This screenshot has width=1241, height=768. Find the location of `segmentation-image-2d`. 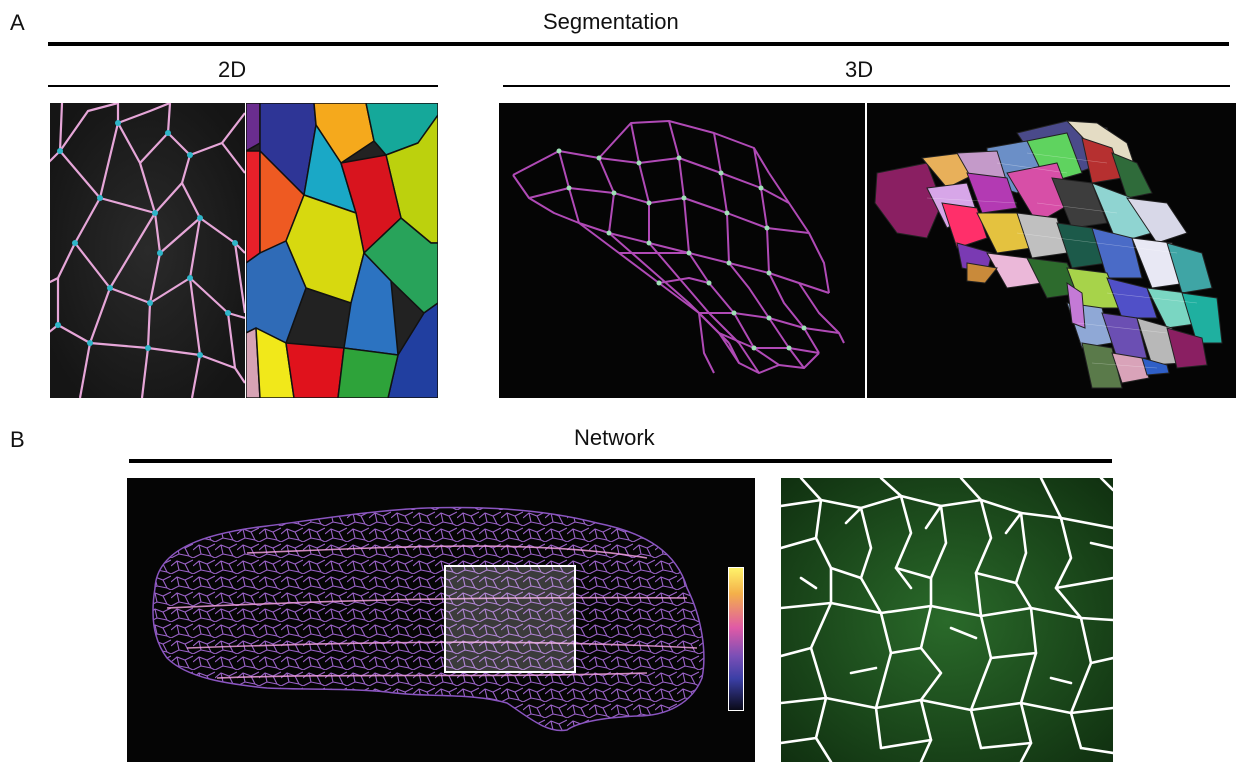

segmentation-image-2d is located at coordinates (342, 250).